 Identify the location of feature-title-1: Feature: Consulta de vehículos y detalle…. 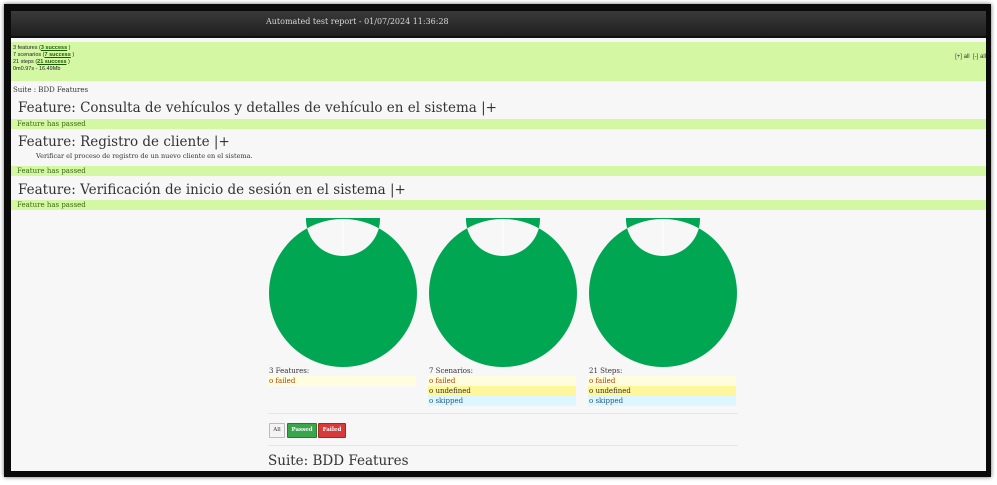
(257, 108).